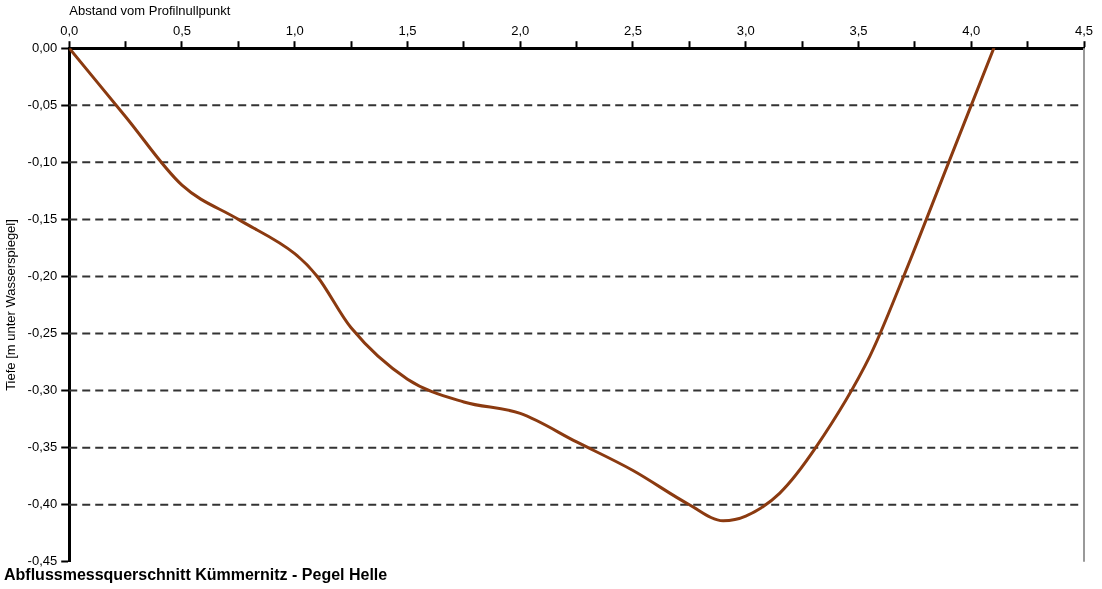 The width and height of the screenshot is (1102, 589). What do you see at coordinates (294, 30) in the screenshot?
I see `x-tick-label: 1,0` at bounding box center [294, 30].